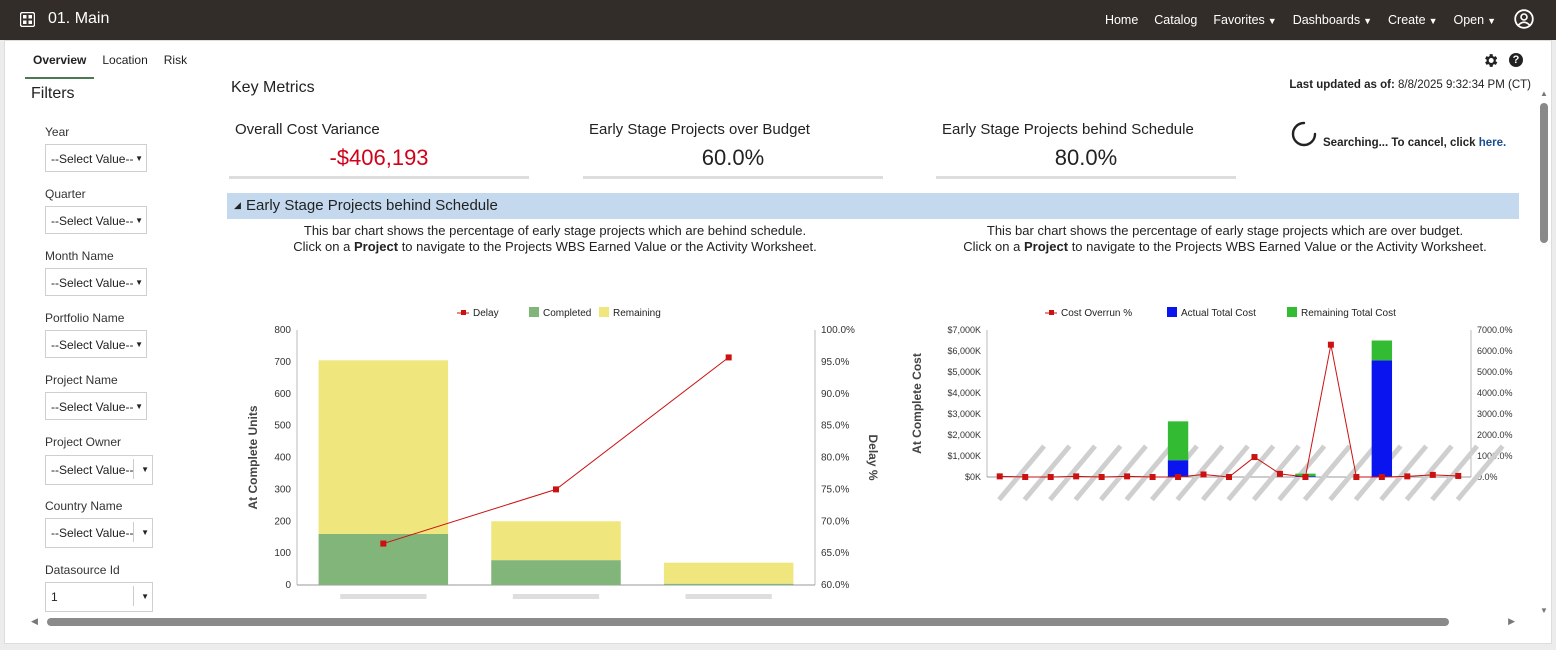  I want to click on y2-tick-label: 95.0%, so click(835, 362).